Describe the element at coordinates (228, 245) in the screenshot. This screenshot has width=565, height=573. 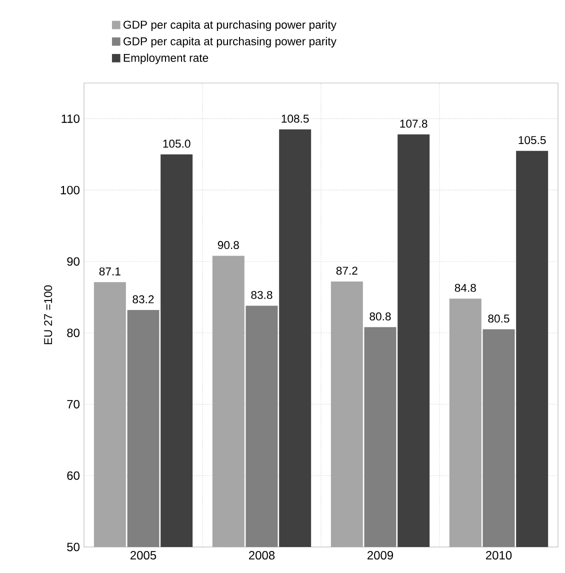
I see `data-label: 90.8` at that location.